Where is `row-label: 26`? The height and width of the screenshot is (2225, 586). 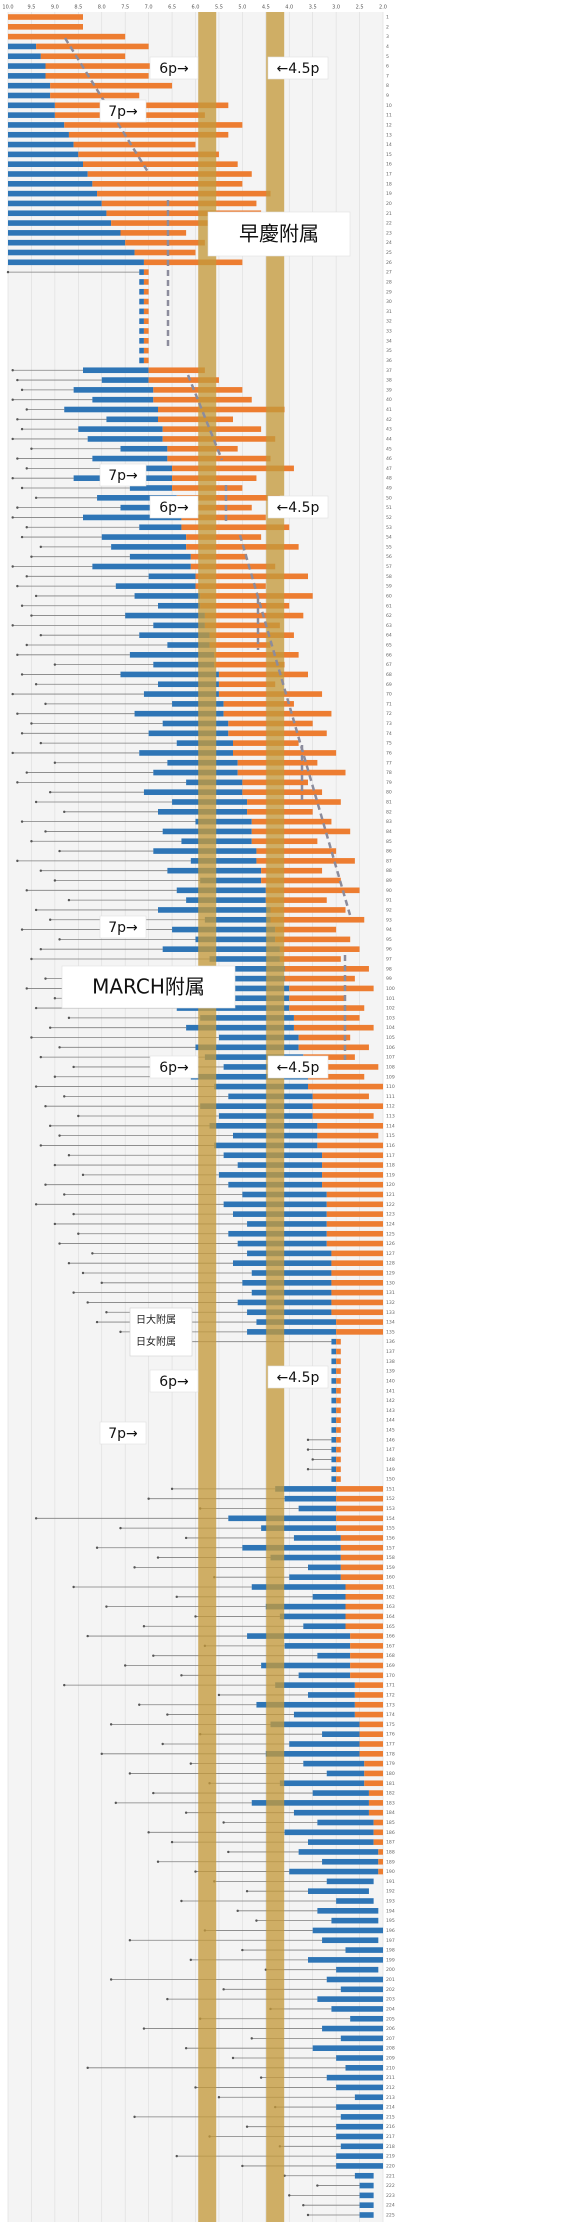 row-label: 26 is located at coordinates (389, 263).